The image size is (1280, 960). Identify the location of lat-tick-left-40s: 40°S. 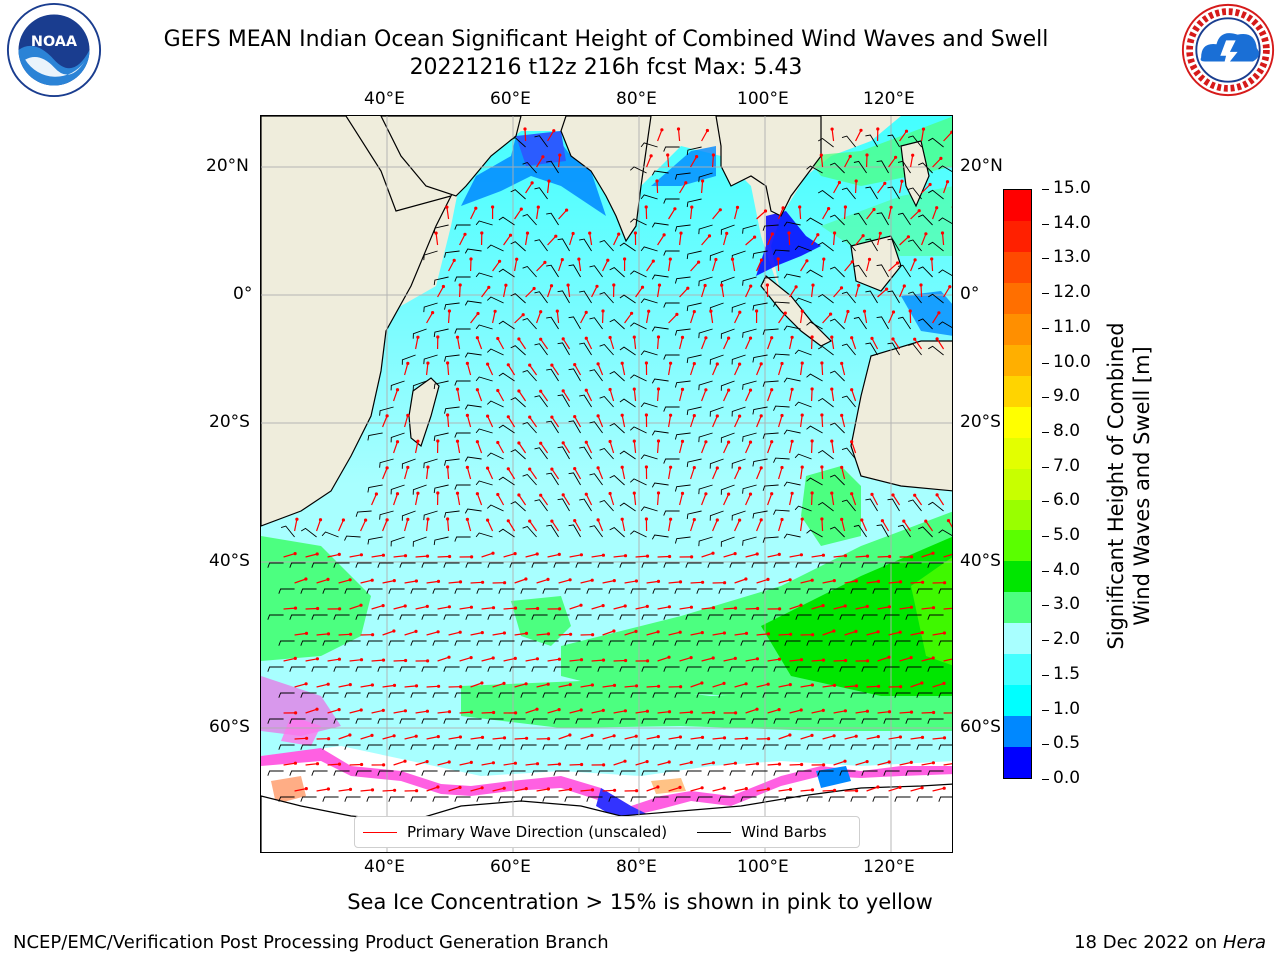
(229, 561).